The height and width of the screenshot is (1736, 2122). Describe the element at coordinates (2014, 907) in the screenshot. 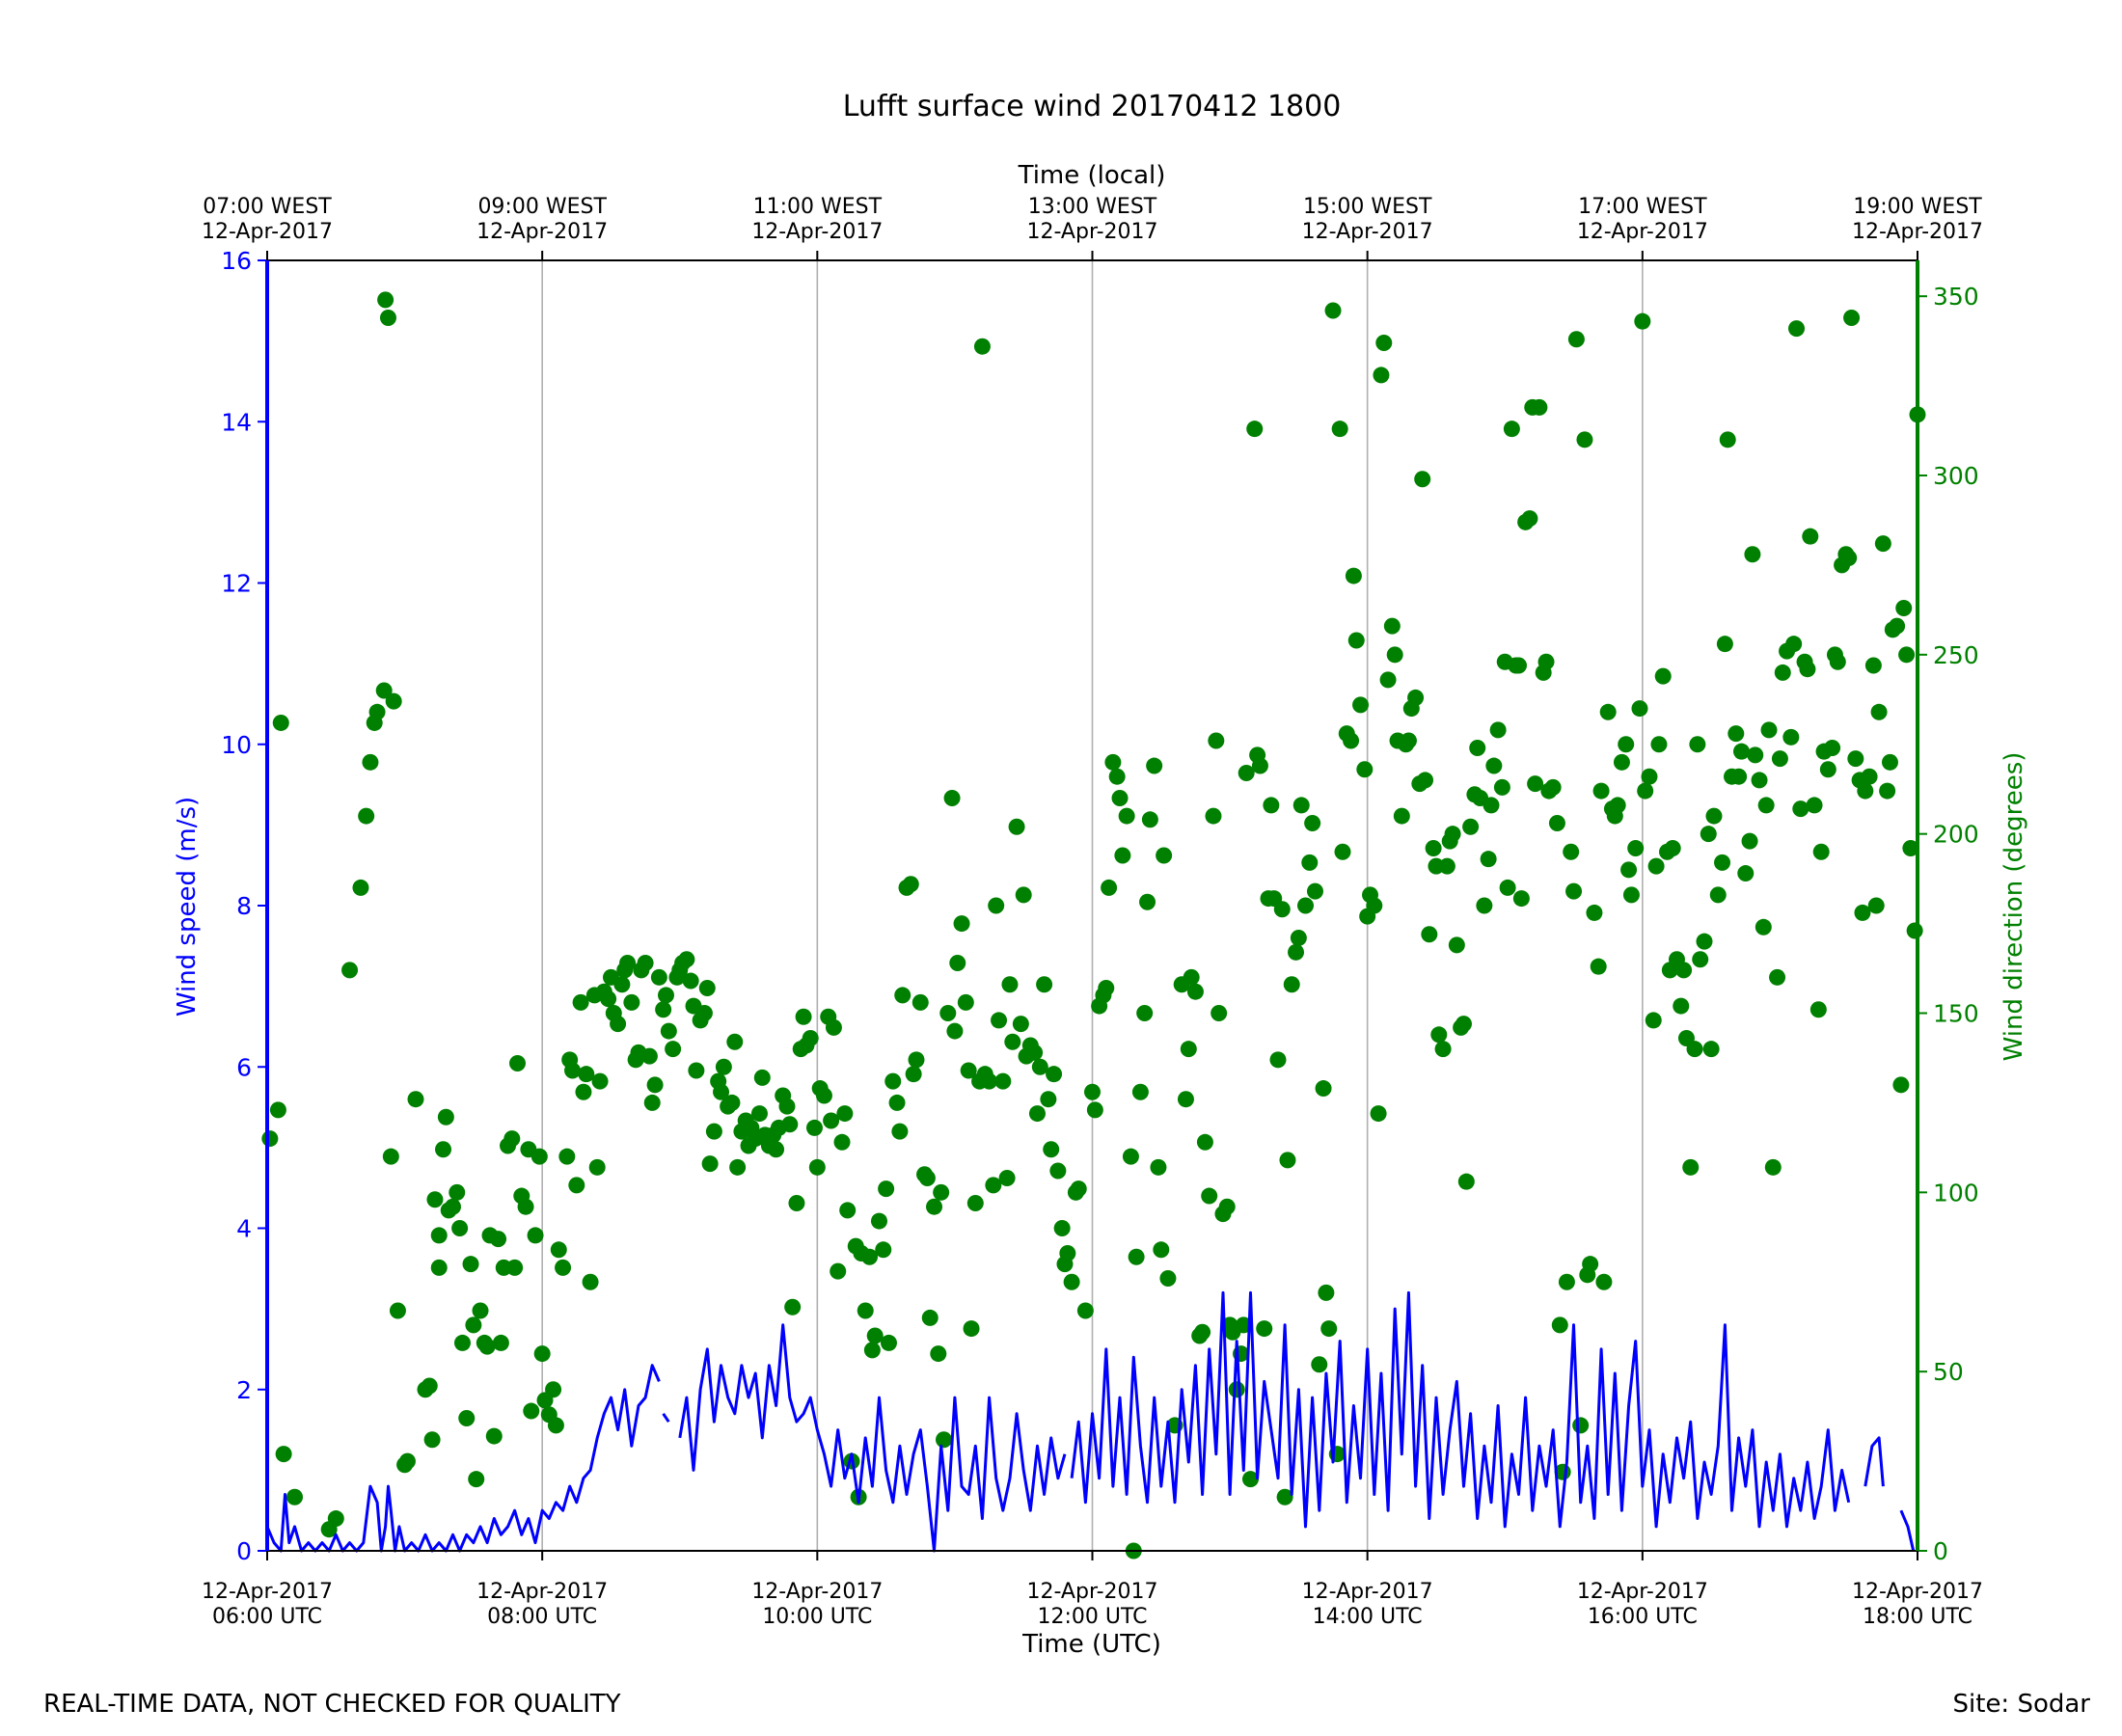

I see `right-axis-label: Wind direction (degrees)` at that location.